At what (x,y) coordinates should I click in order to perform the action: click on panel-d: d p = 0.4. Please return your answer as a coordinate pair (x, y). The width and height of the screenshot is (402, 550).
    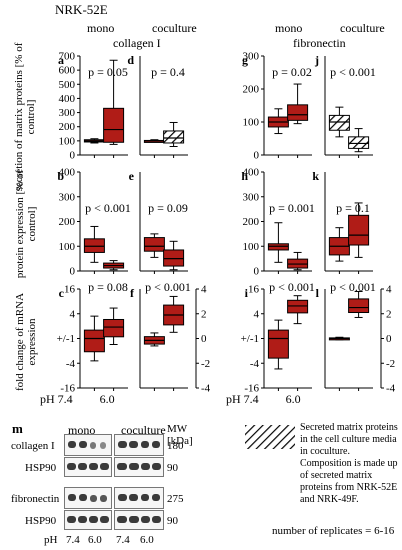
    Looking at the image, I should click on (157, 105).